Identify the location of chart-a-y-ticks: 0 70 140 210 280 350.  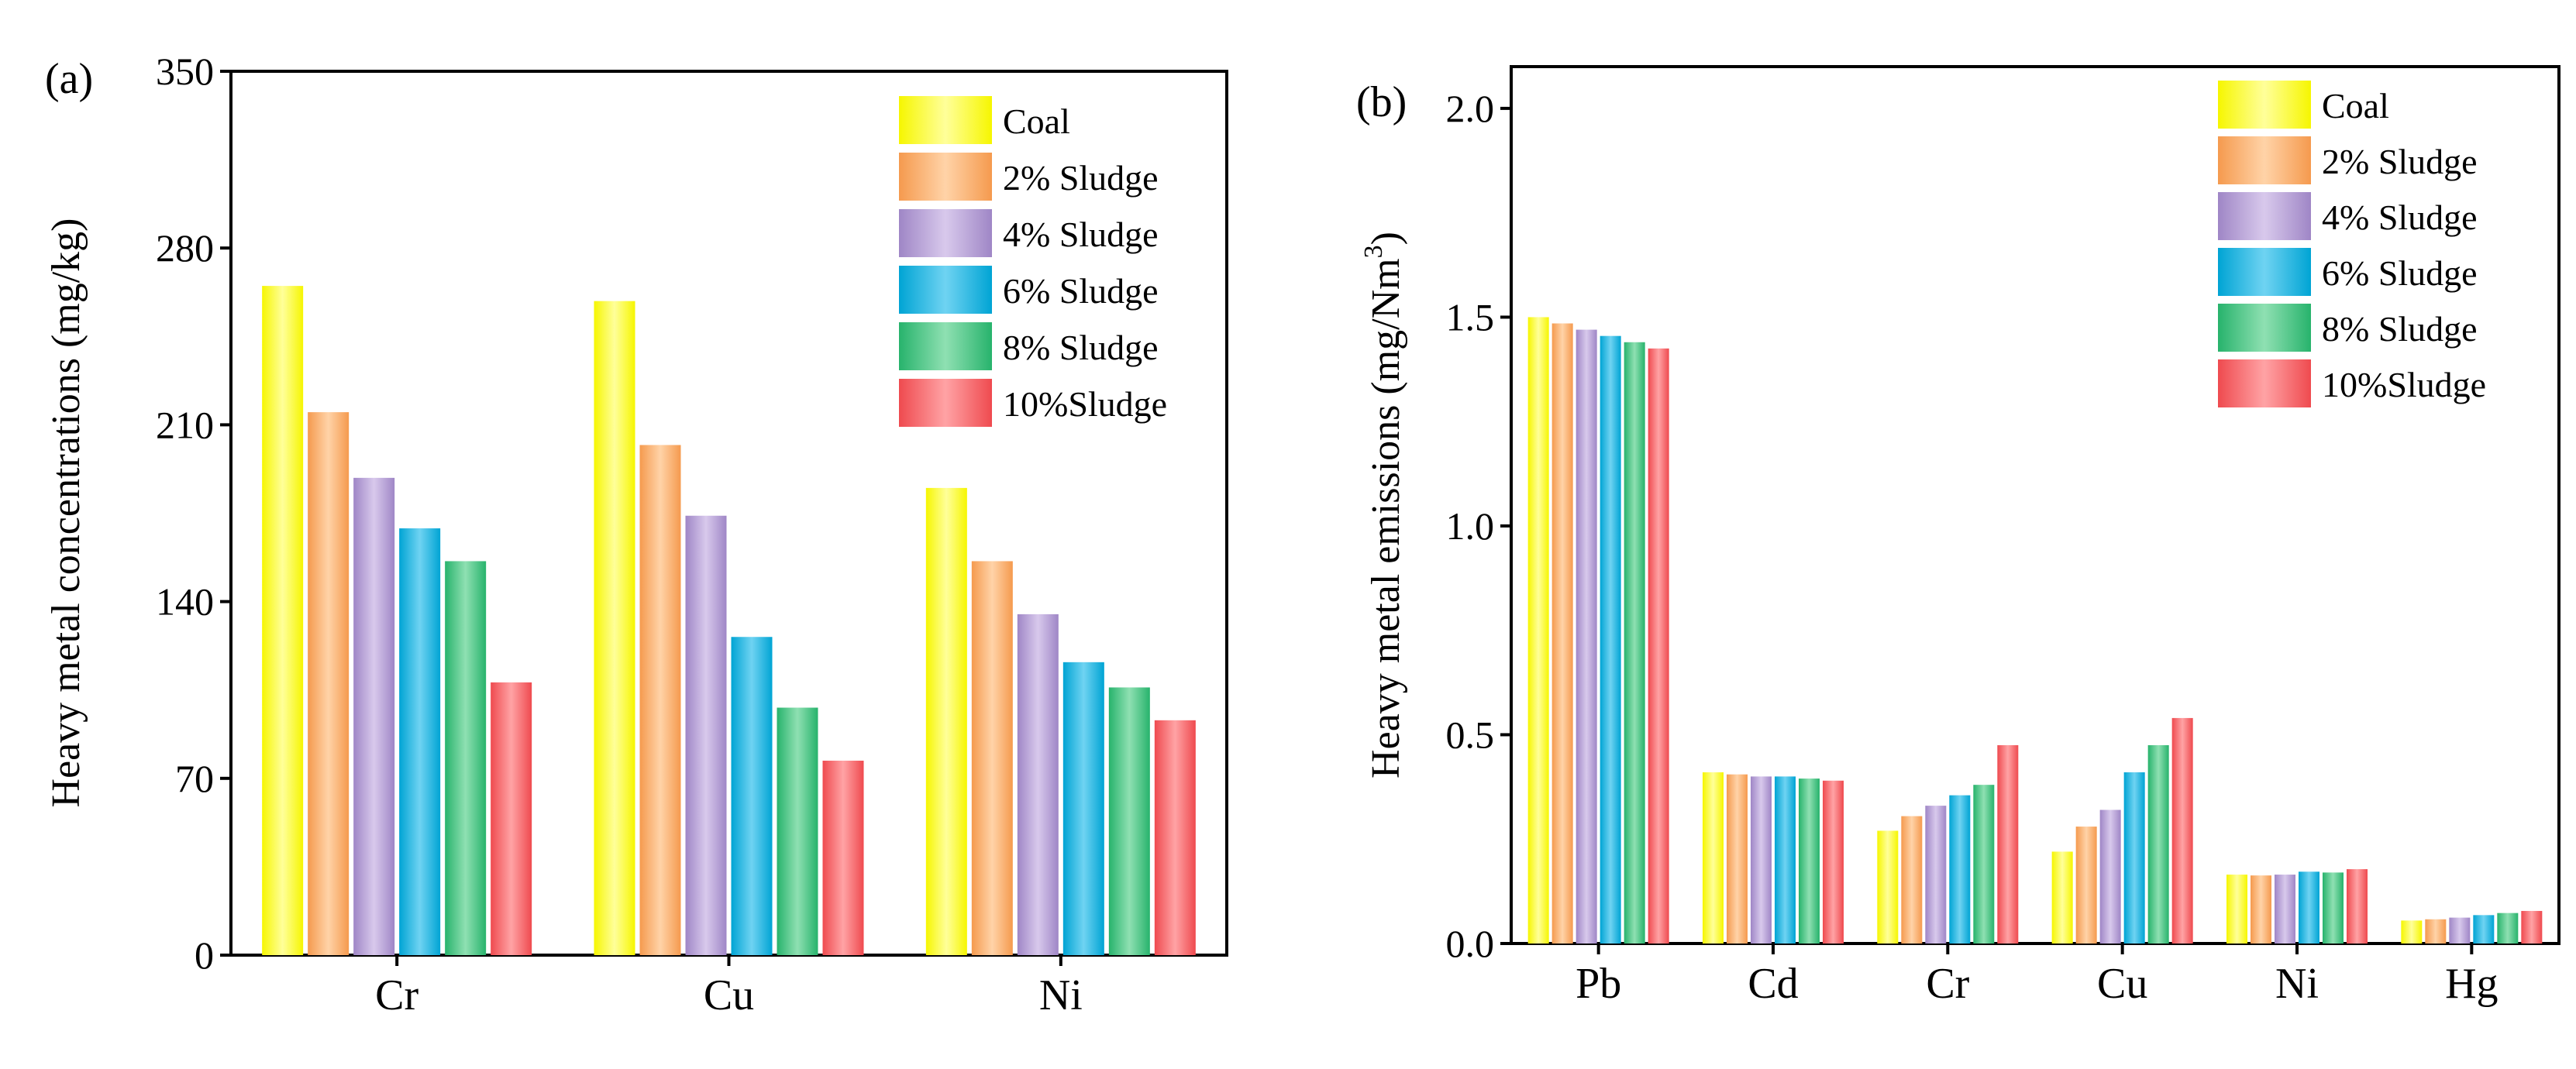
(193, 514).